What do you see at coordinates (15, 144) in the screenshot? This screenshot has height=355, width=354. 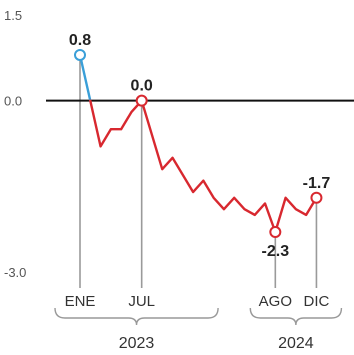 I see `y-axis-ticks: 1.5 0.0 -3.0` at bounding box center [15, 144].